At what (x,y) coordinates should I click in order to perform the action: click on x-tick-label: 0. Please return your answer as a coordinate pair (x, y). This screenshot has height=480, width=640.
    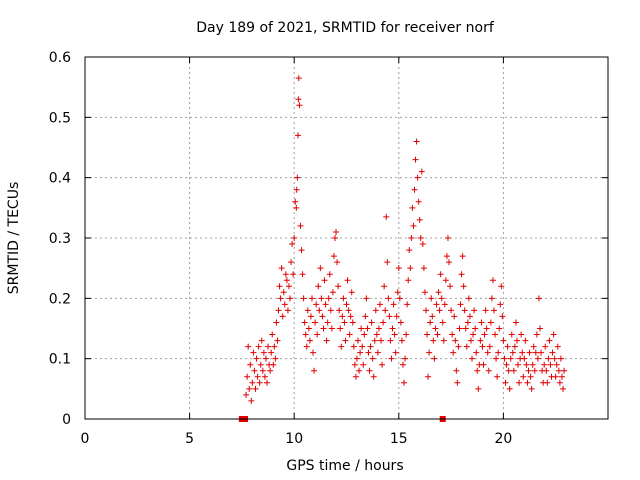
    Looking at the image, I should click on (85, 439).